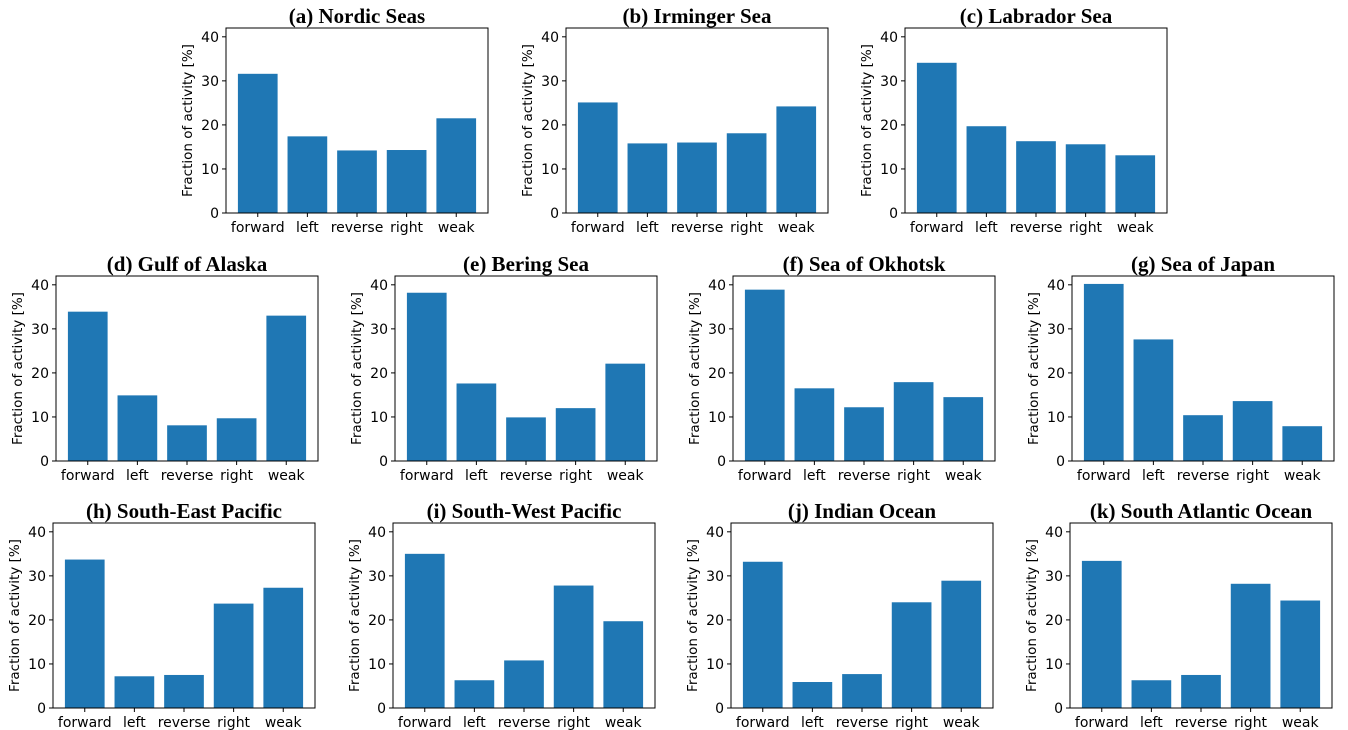  Describe the element at coordinates (862, 511) in the screenshot. I see `chart-title: (j) Indian Ocean` at that location.